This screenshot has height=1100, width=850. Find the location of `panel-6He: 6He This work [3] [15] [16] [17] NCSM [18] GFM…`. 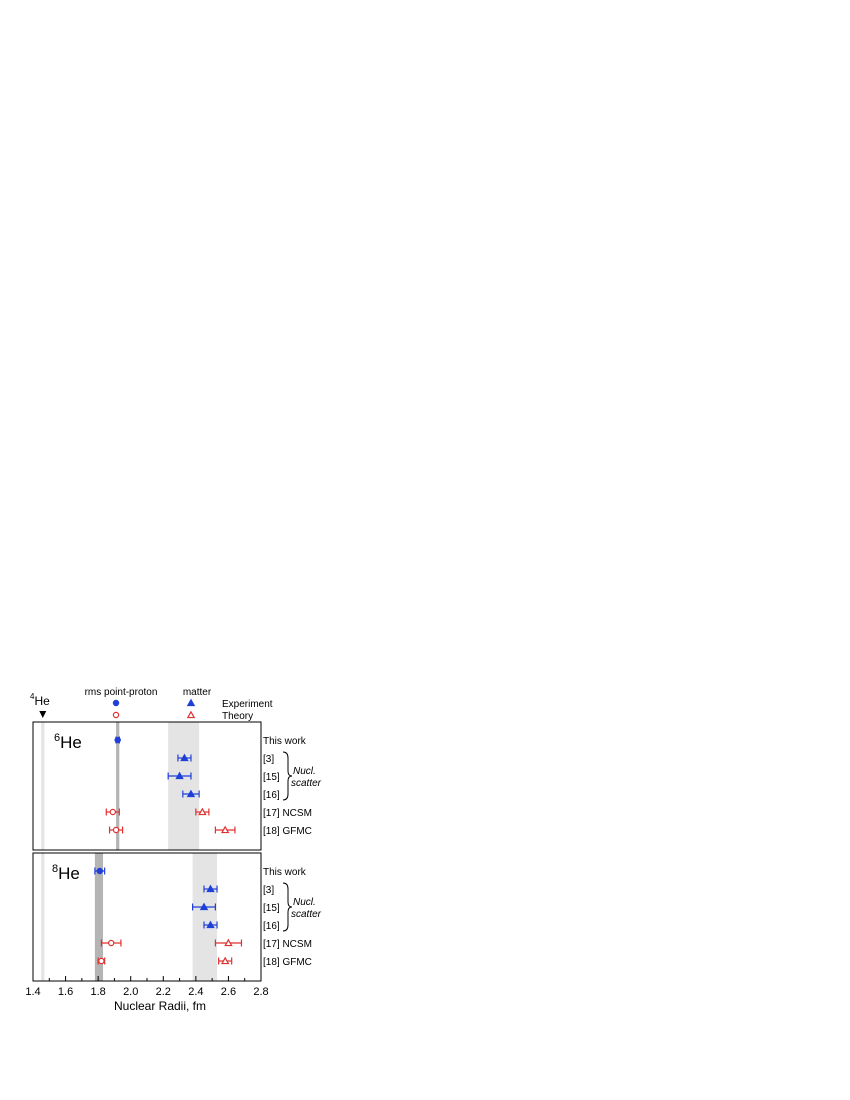

panel-6He: 6He This work [3] [15] [16] [17] NCSM [18] GFM… is located at coordinates (177, 786).